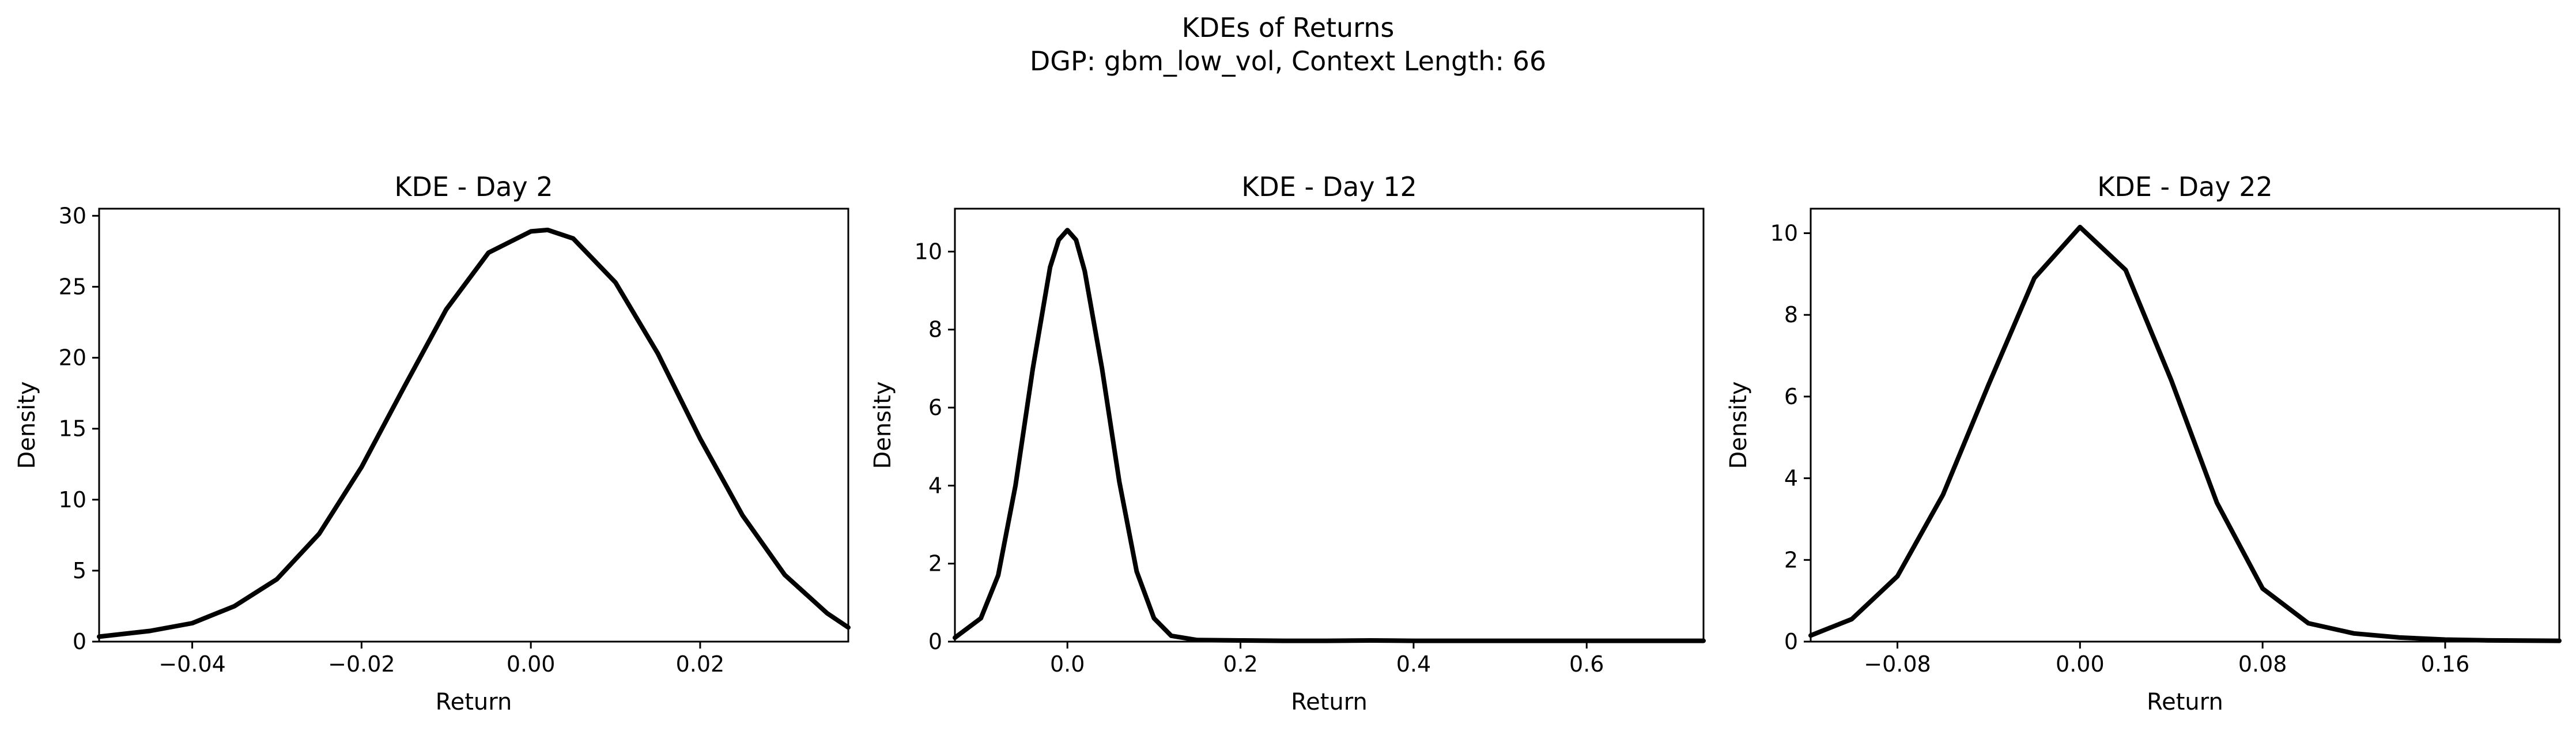 Image resolution: width=2576 pixels, height=735 pixels. Describe the element at coordinates (700, 664) in the screenshot. I see `x-tick-label: 0.02` at that location.